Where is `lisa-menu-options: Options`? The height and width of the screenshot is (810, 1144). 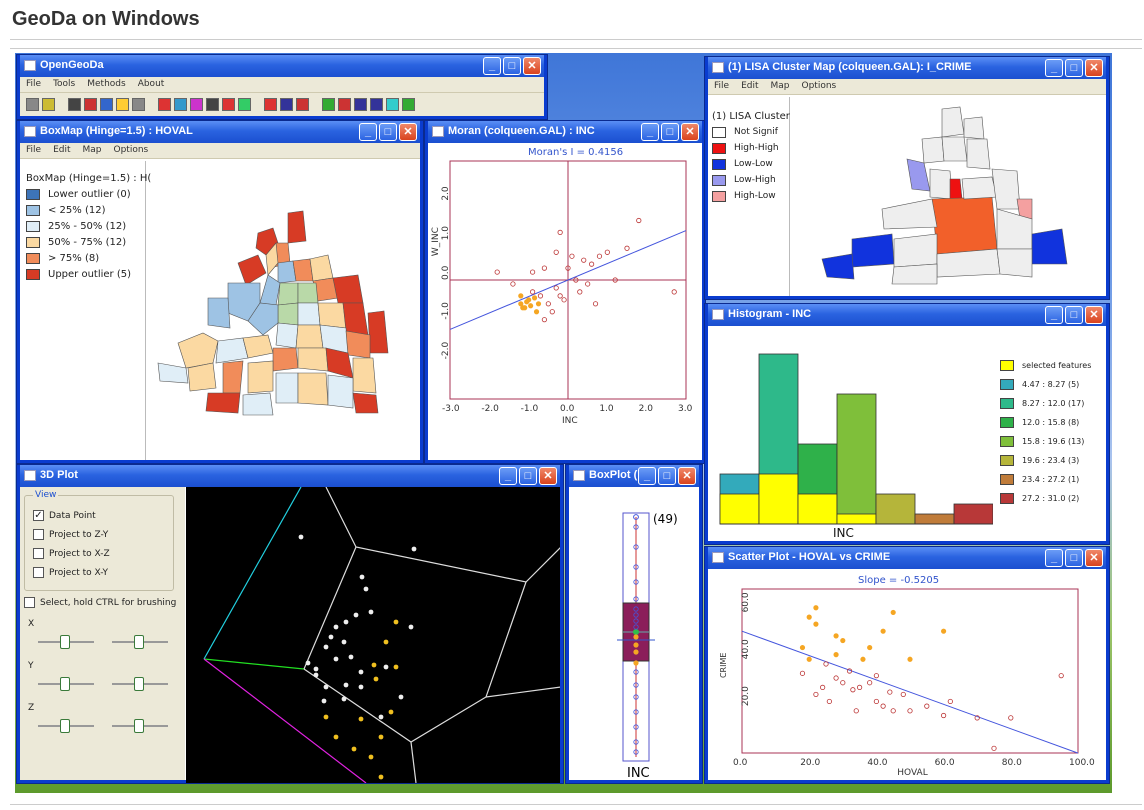
lisa-menu-options: Options is located at coordinates (819, 86).